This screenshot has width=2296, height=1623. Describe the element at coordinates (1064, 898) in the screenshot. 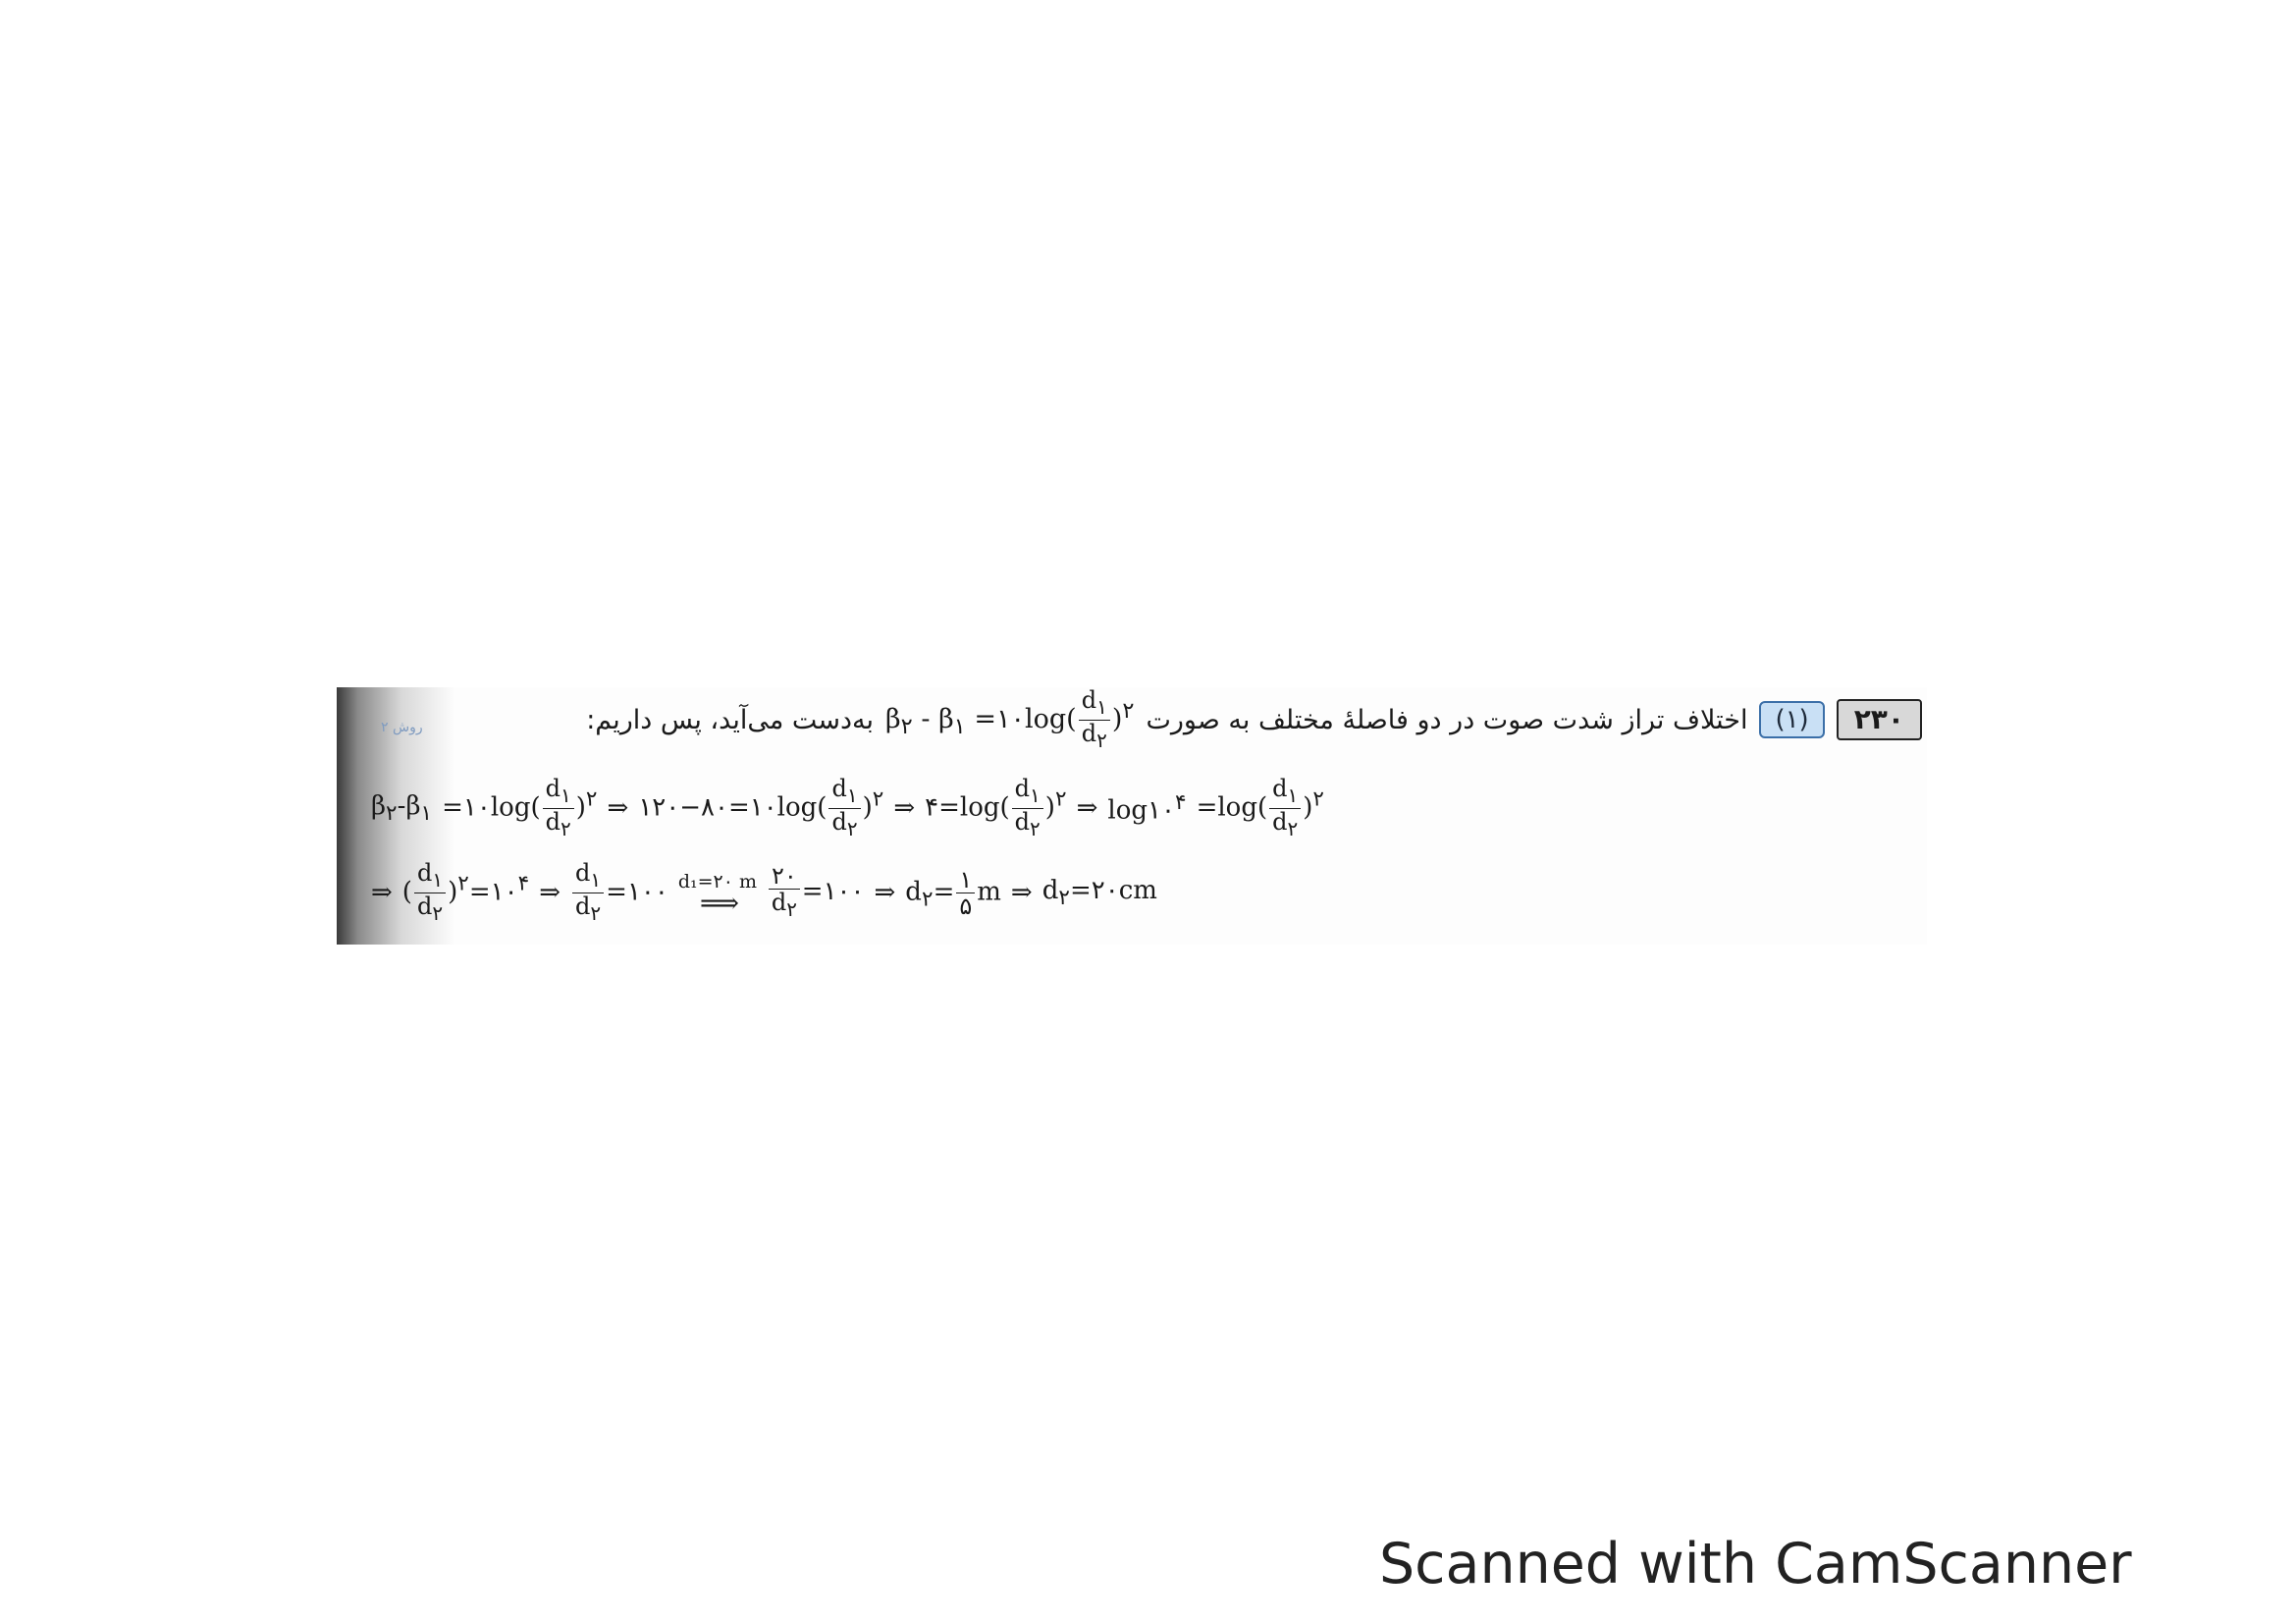

I see `d2-b-sub: ۲` at that location.